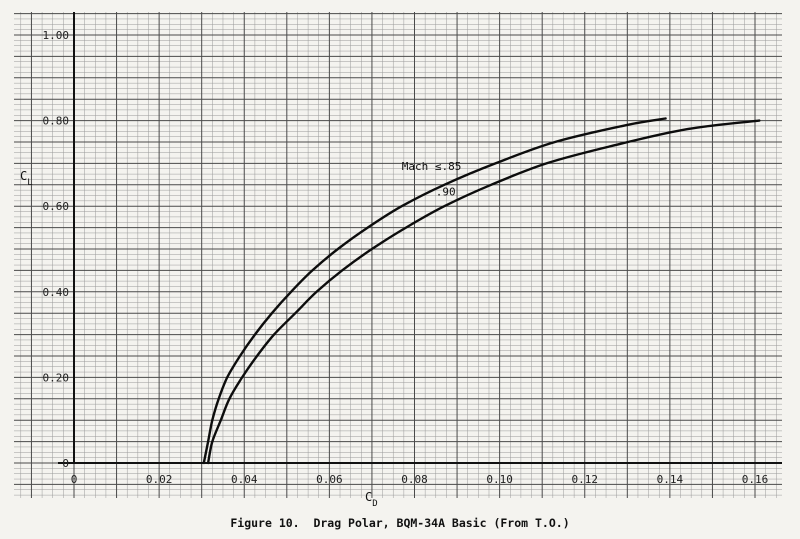  What do you see at coordinates (244, 479) in the screenshot?
I see `x-tick-label: 0.04` at bounding box center [244, 479].